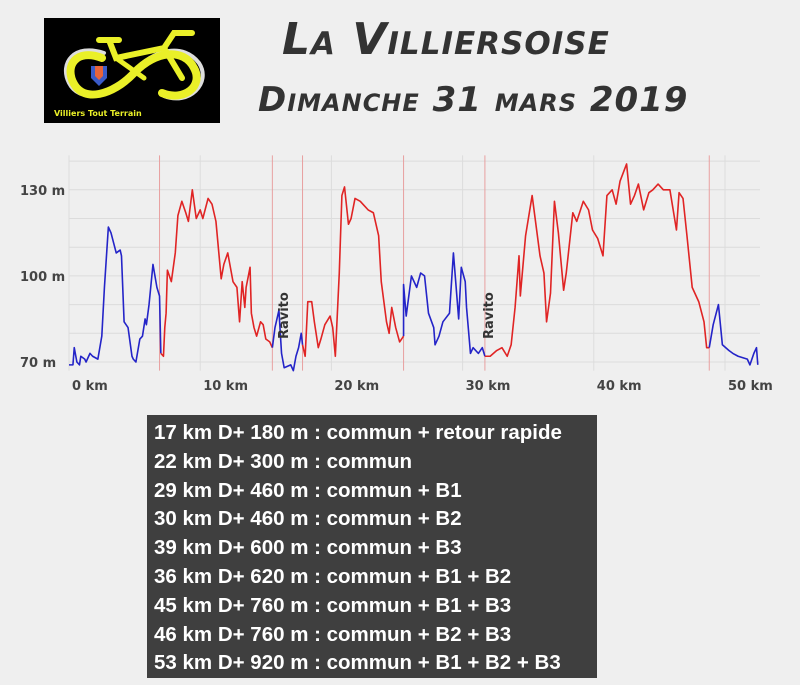  Describe the element at coordinates (129, 74) in the screenshot. I see `bicycle-logo-icon: Villiers Tout Terrain` at that location.